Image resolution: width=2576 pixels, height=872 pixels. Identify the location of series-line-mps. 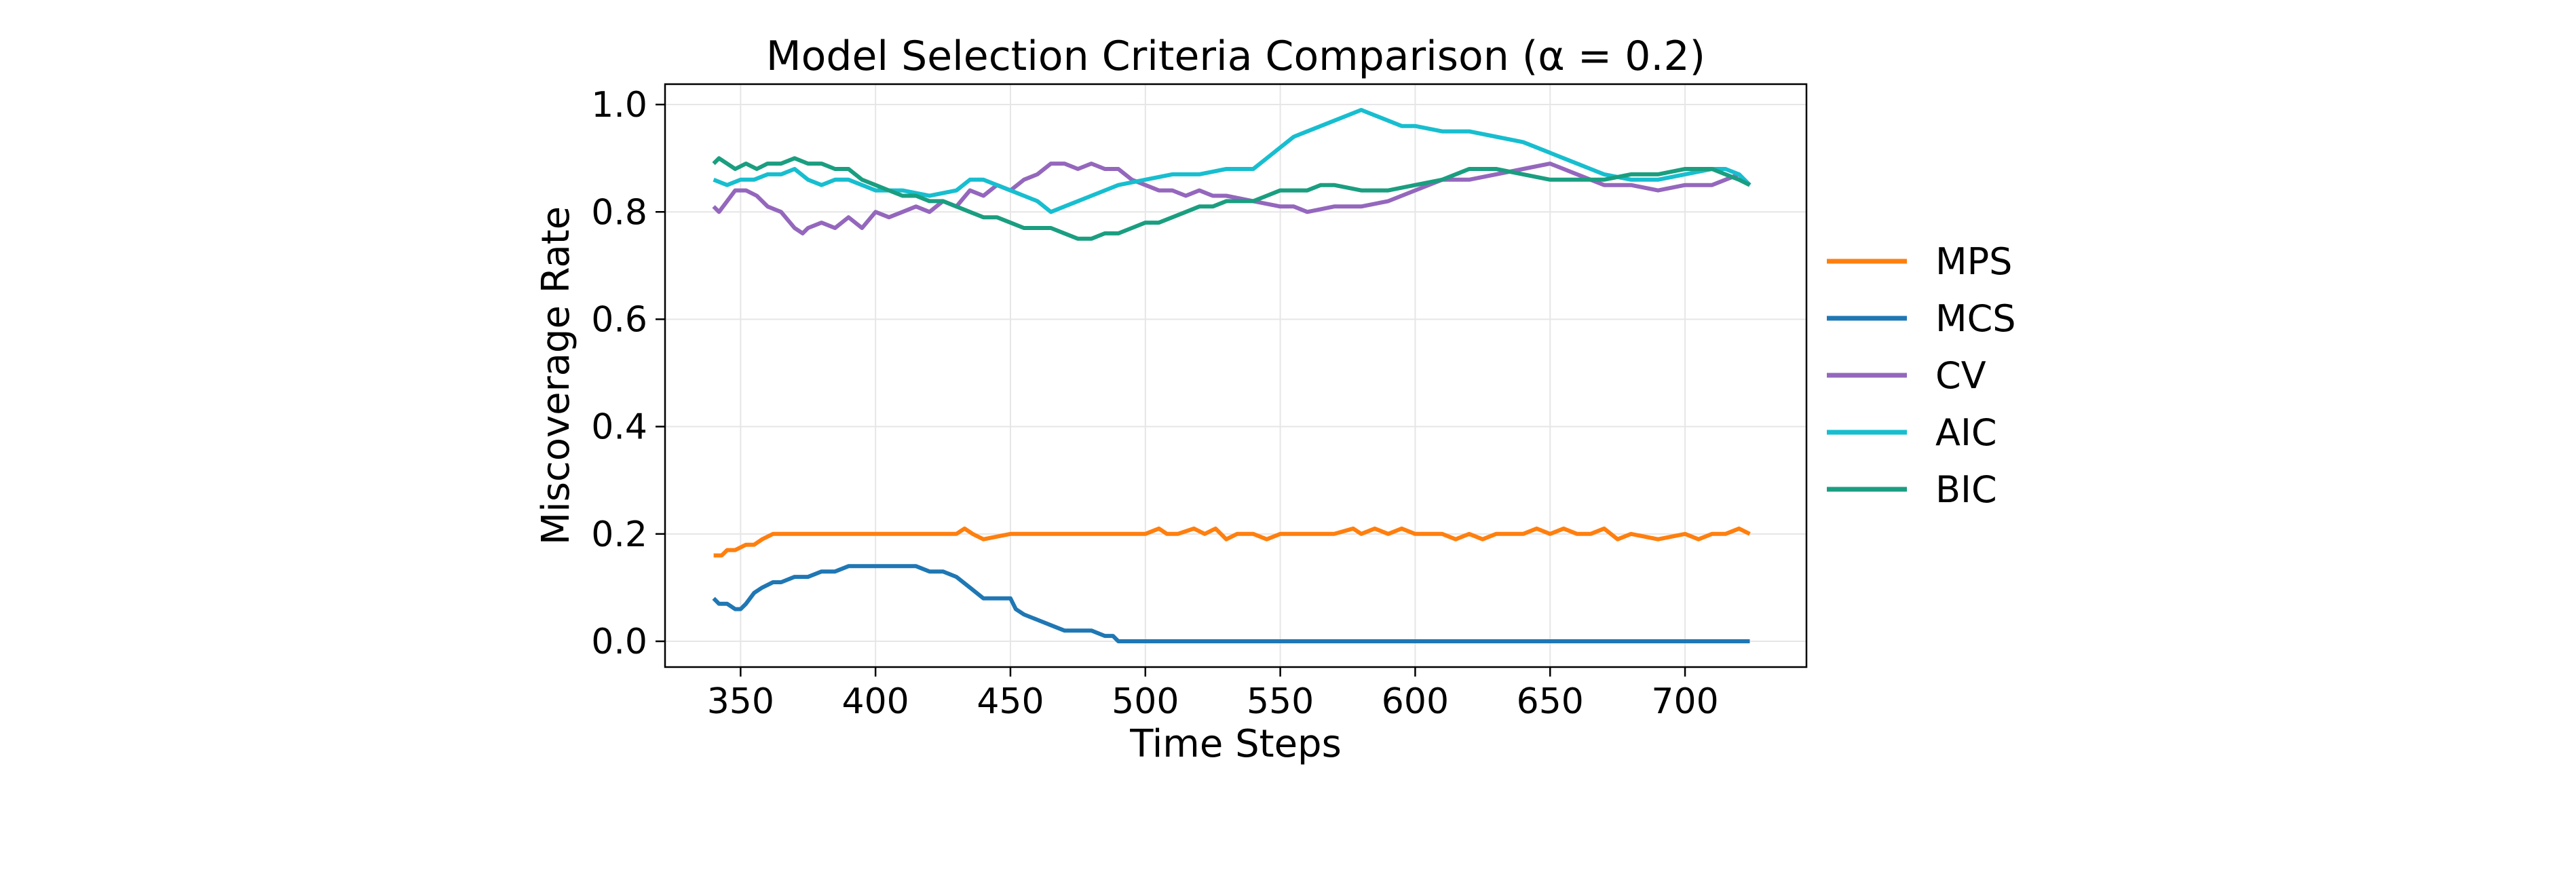
(1232, 542).